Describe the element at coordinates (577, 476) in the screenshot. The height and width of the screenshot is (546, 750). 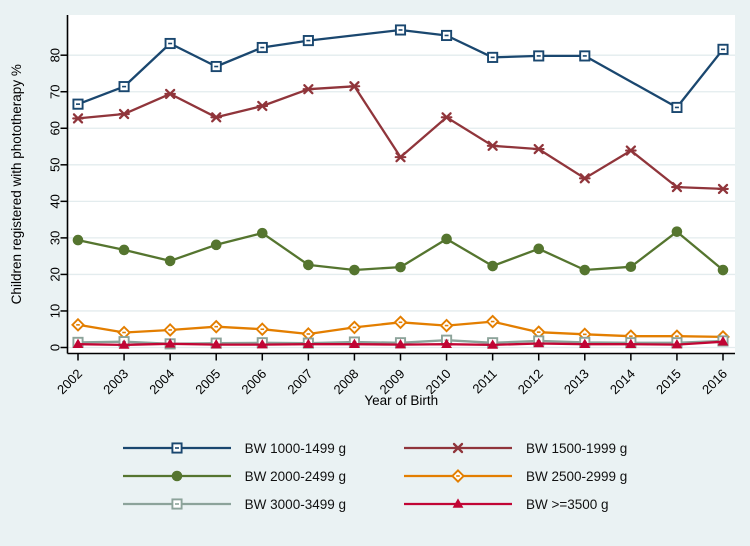
I see `legend-label: BW 2500-2999 g` at that location.